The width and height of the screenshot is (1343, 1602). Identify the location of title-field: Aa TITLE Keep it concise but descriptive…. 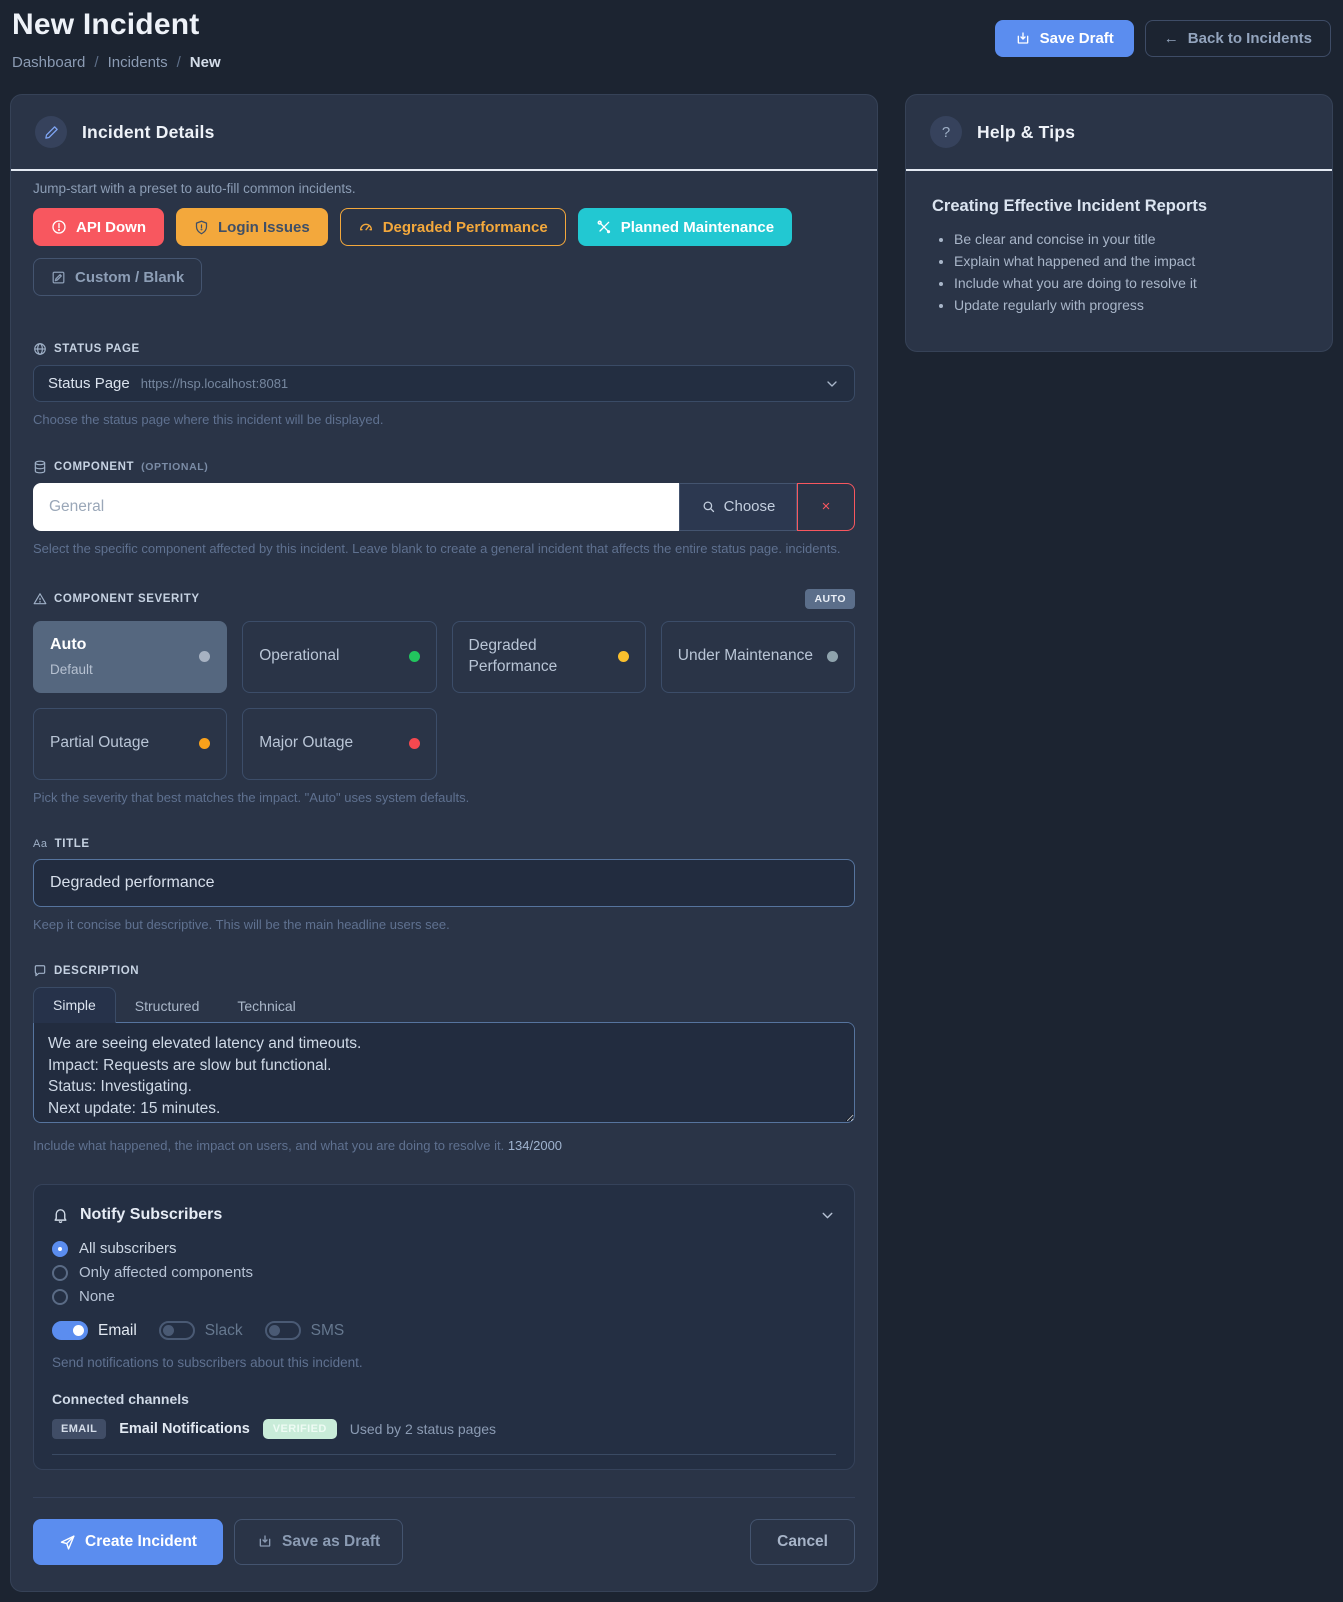
(444, 886).